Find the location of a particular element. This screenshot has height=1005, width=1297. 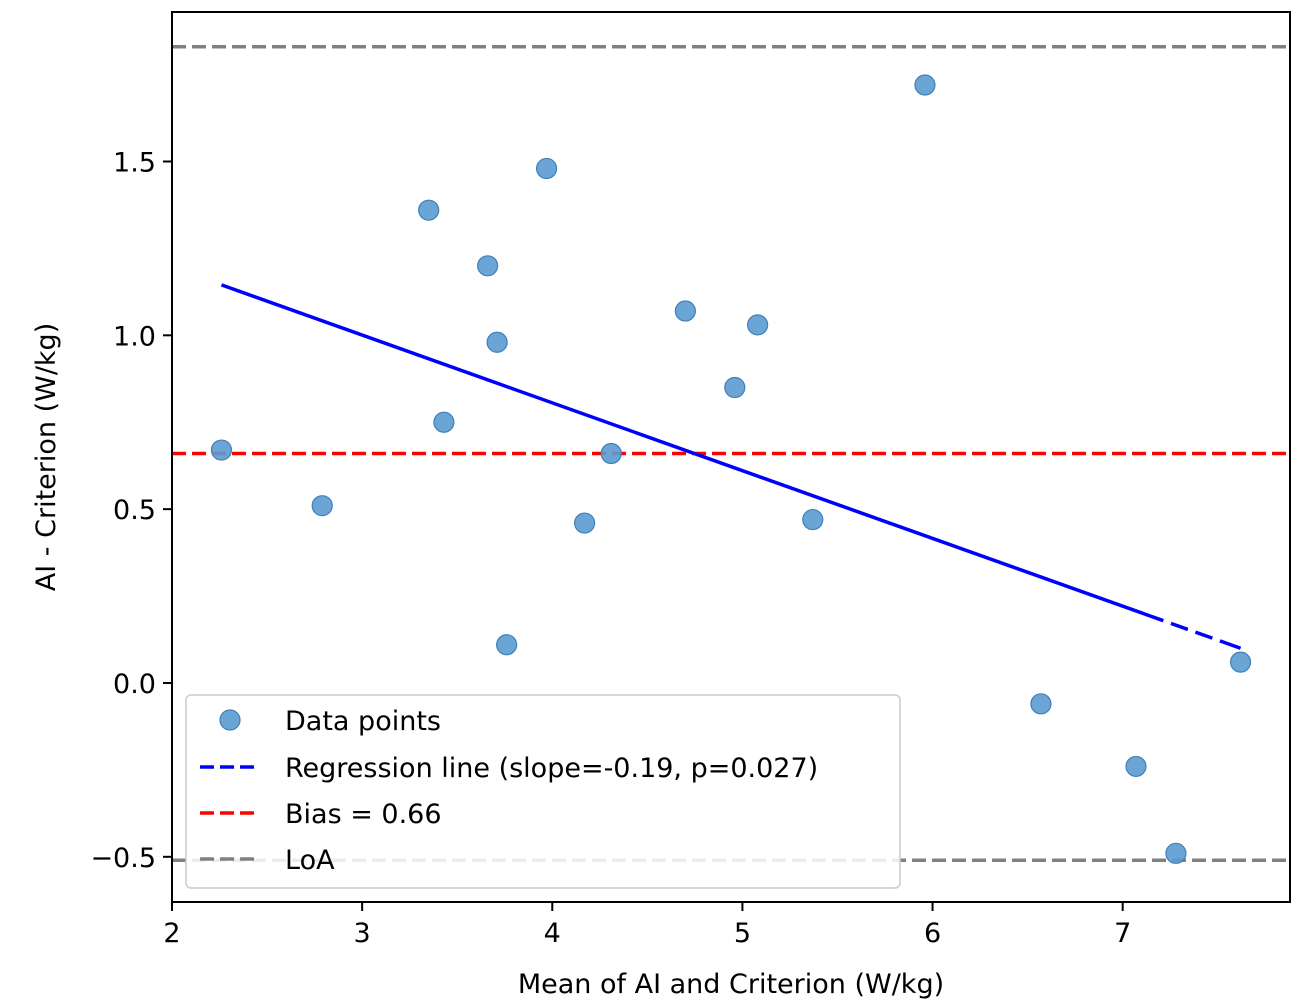

y-tick-label: 1.0 is located at coordinates (134, 336).